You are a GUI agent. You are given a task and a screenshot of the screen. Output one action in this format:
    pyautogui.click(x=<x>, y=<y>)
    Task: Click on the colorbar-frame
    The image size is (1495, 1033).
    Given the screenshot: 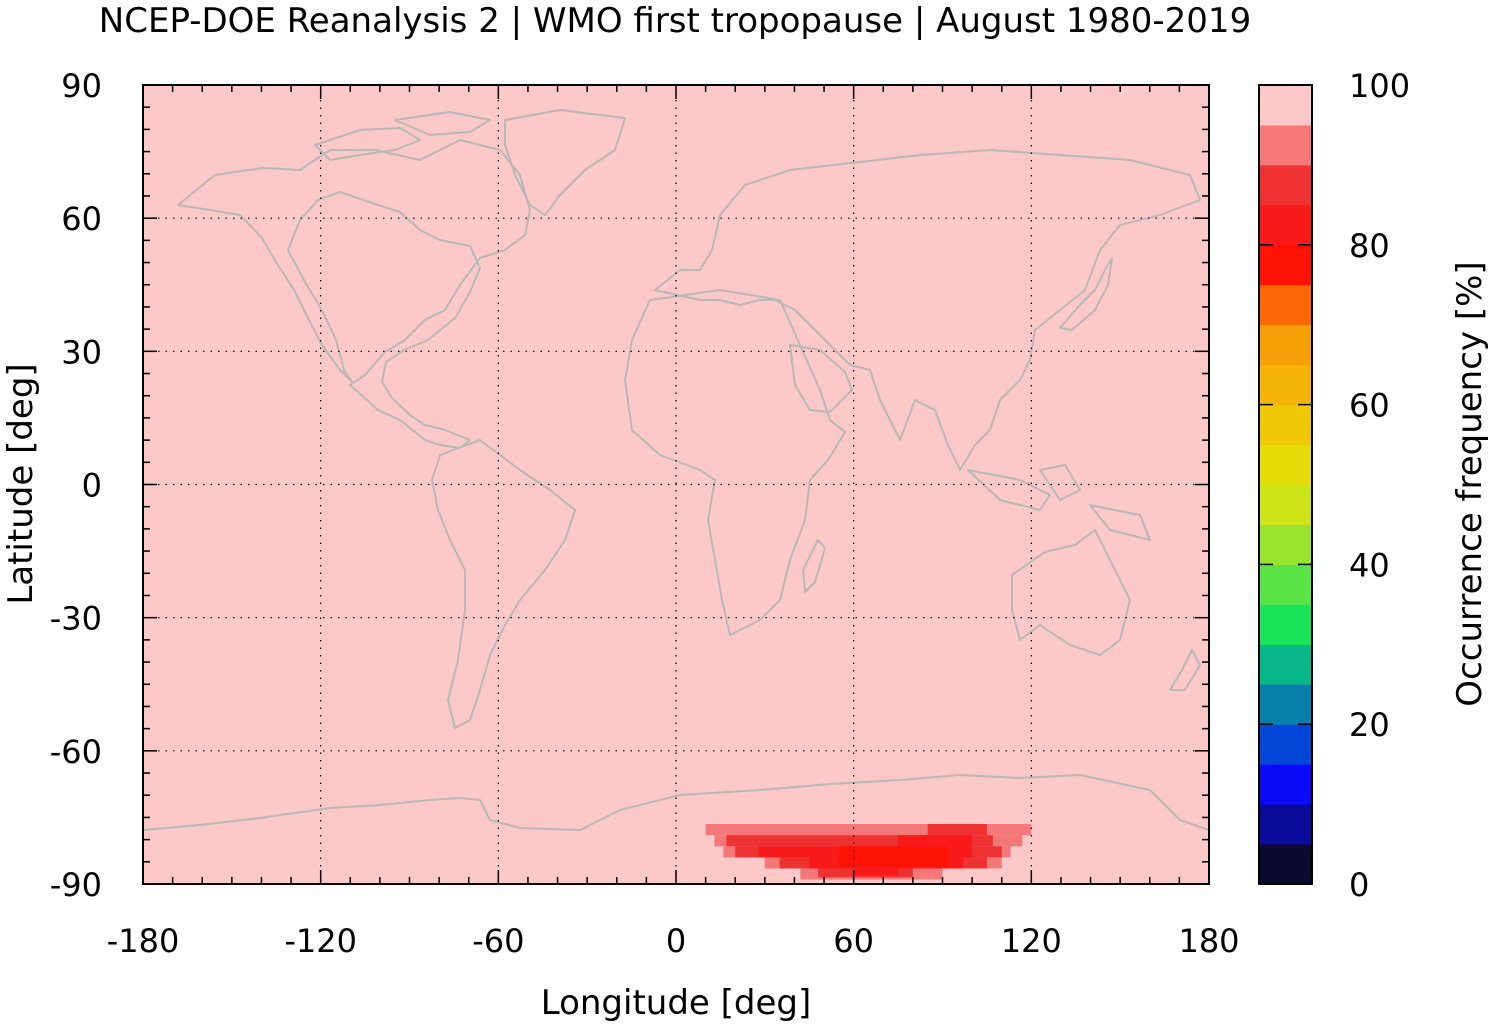 What is the action you would take?
    pyautogui.click(x=1285, y=484)
    